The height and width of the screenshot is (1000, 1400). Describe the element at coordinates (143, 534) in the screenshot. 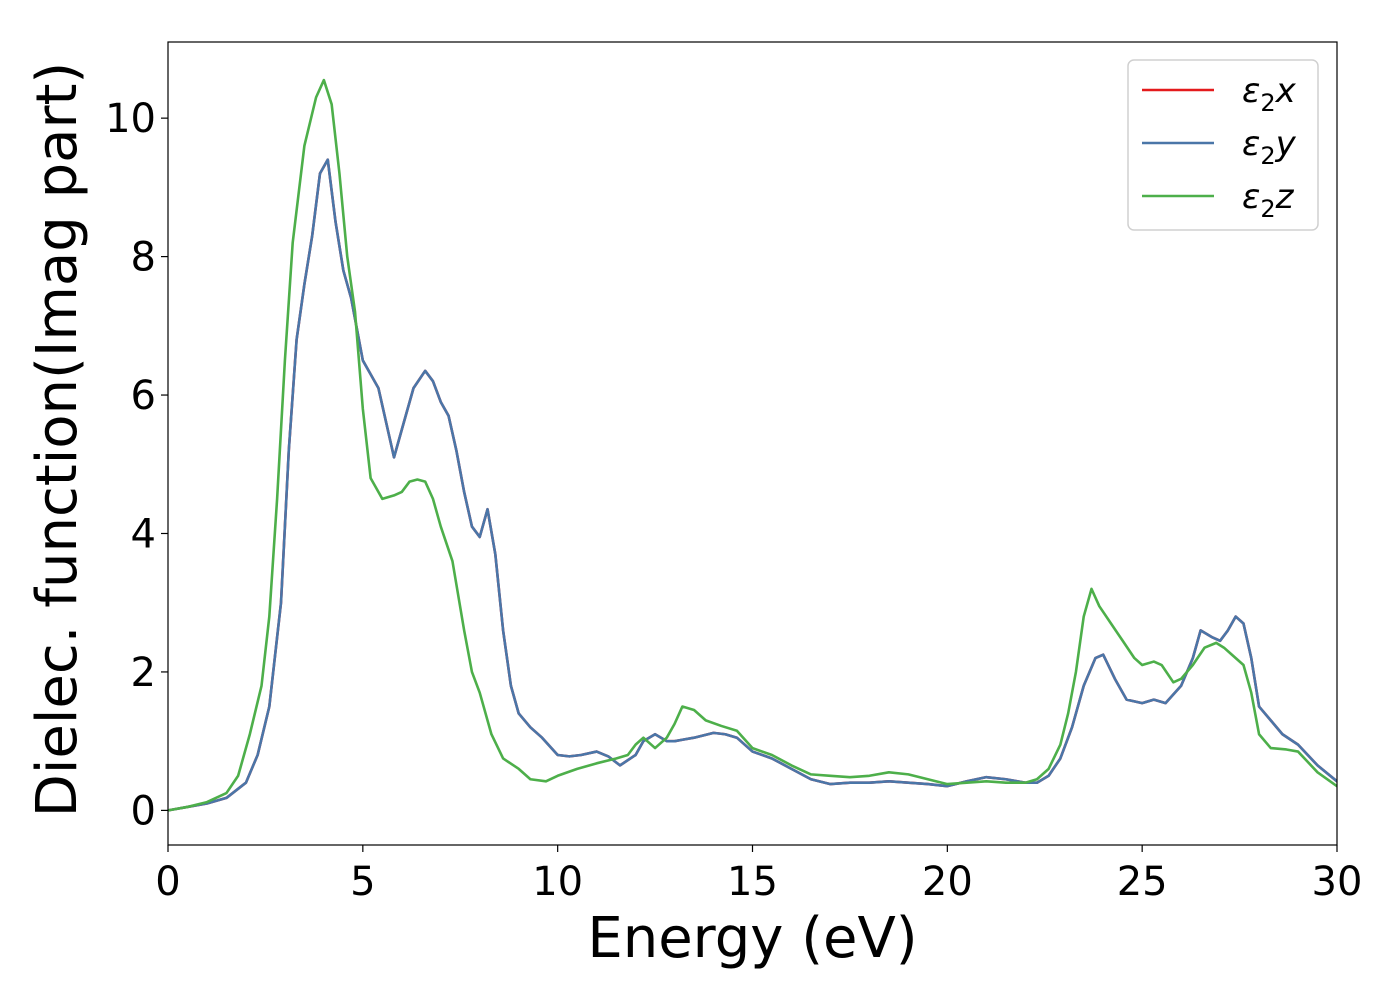

I see `y-tick-label: 4` at that location.